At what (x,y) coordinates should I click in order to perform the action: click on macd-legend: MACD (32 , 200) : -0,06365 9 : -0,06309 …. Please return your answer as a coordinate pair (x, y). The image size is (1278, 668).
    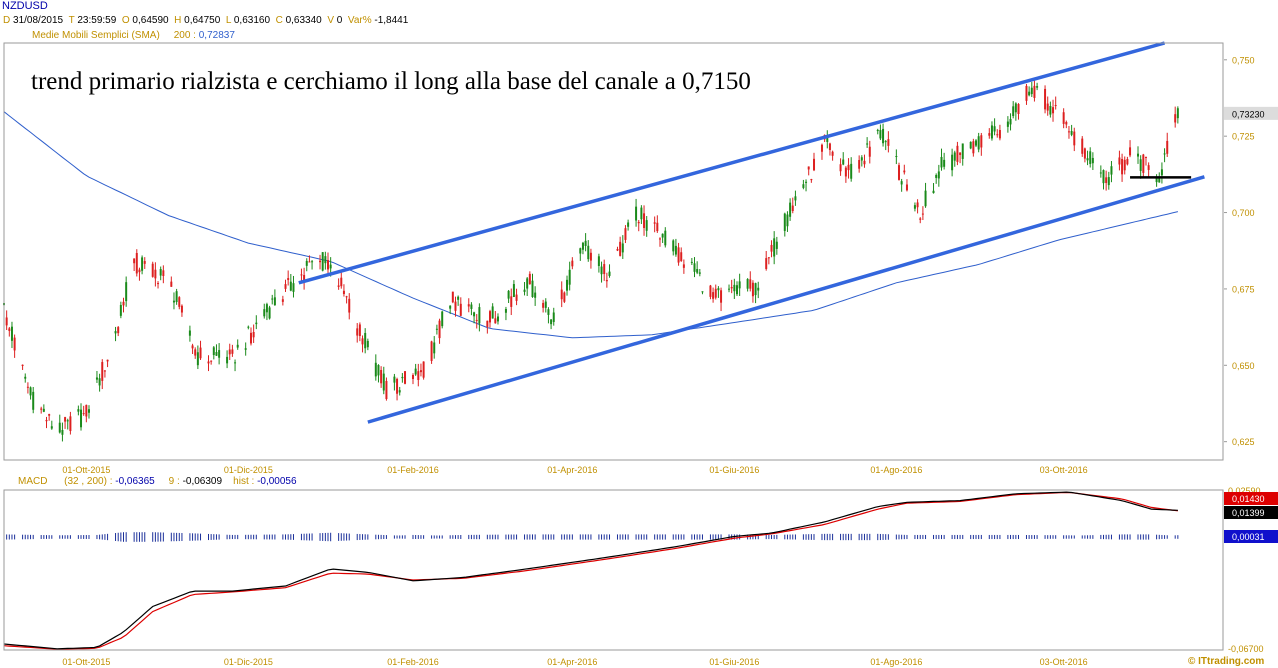
    Looking at the image, I should click on (157, 481).